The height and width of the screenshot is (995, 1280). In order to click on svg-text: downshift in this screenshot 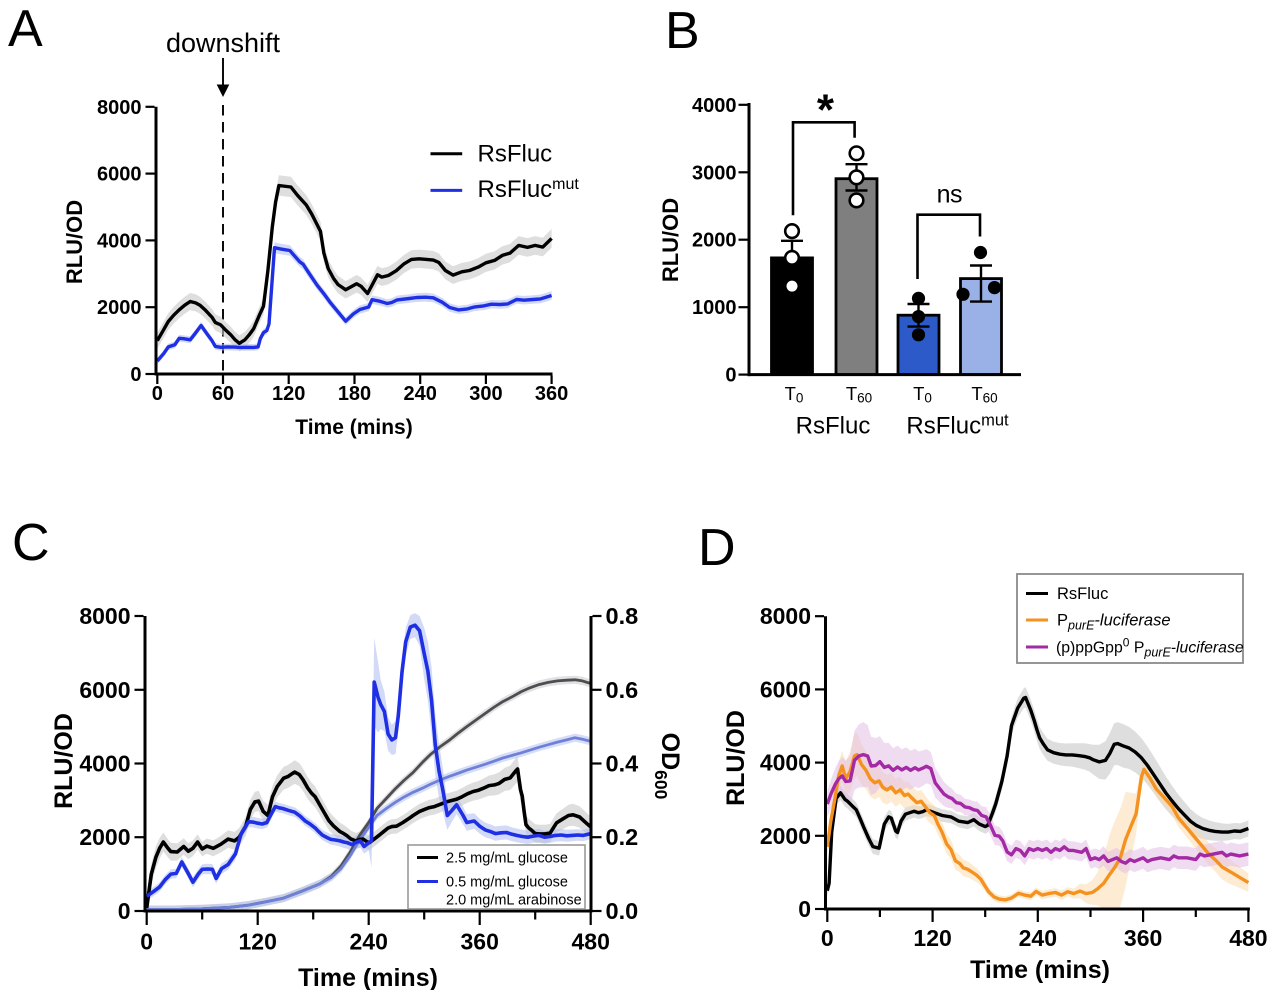, I will do `click(223, 43)`.